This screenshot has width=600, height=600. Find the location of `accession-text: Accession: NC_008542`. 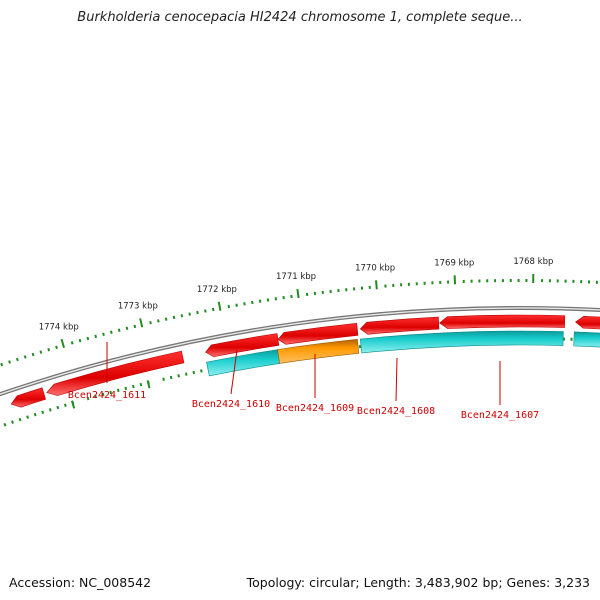

accession-text: Accession: NC_008542 is located at coordinates (80, 582).